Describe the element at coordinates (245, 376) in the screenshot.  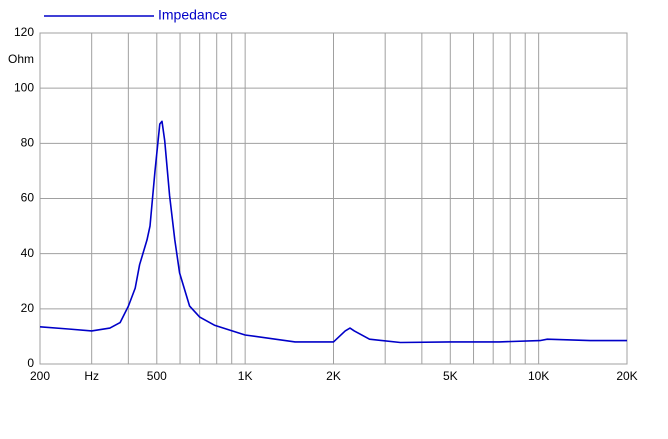
I see `x-tick-label: 1K` at that location.